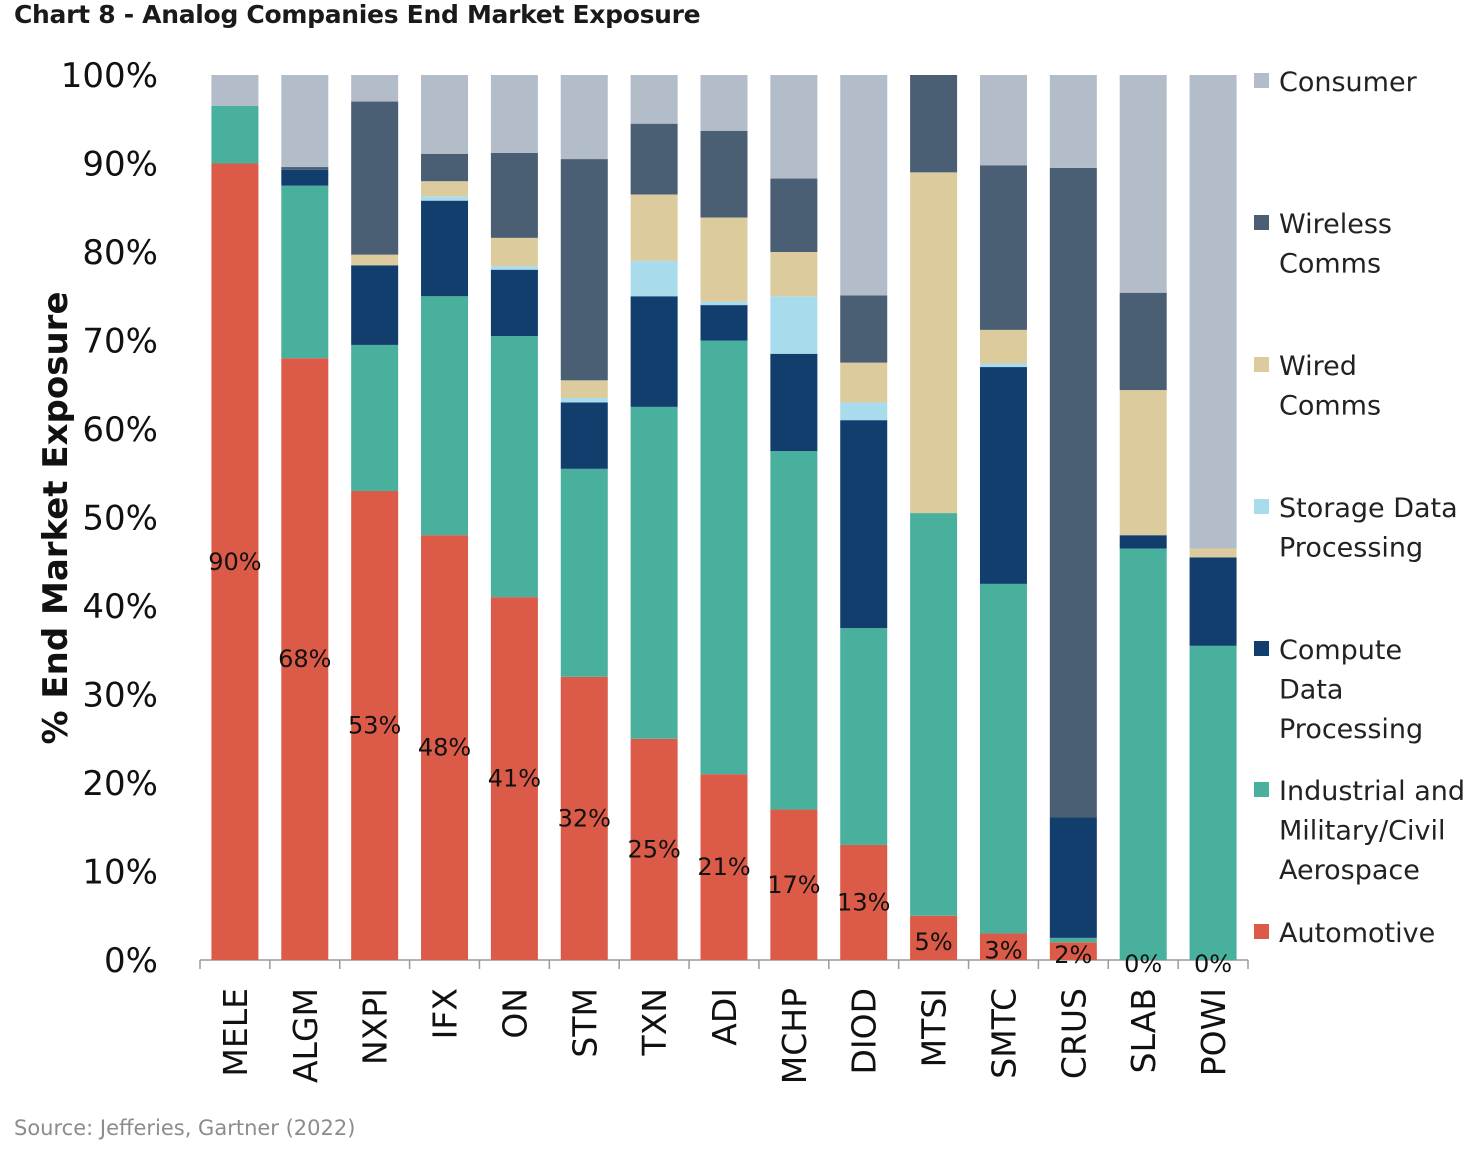  What do you see at coordinates (584, 1023) in the screenshot?
I see `category-label: STM` at bounding box center [584, 1023].